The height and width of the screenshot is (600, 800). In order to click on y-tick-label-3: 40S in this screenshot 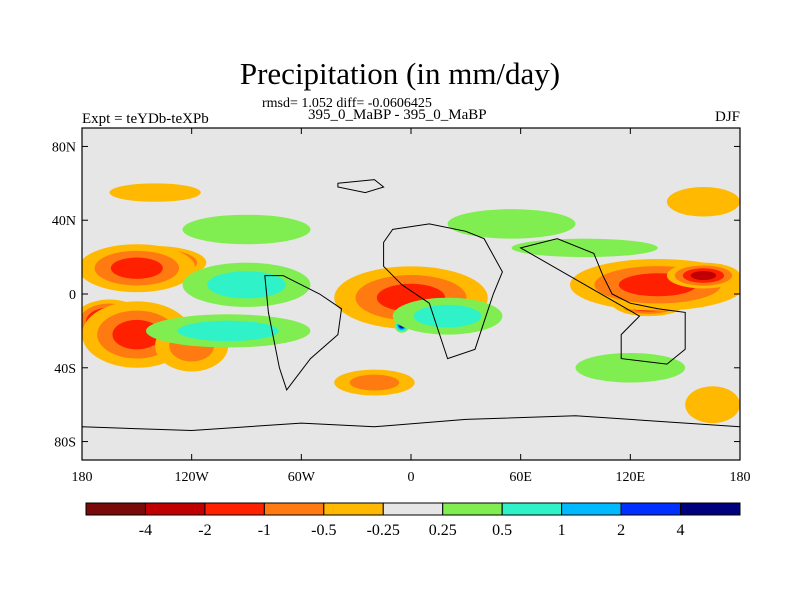, I will do `click(65, 369)`.